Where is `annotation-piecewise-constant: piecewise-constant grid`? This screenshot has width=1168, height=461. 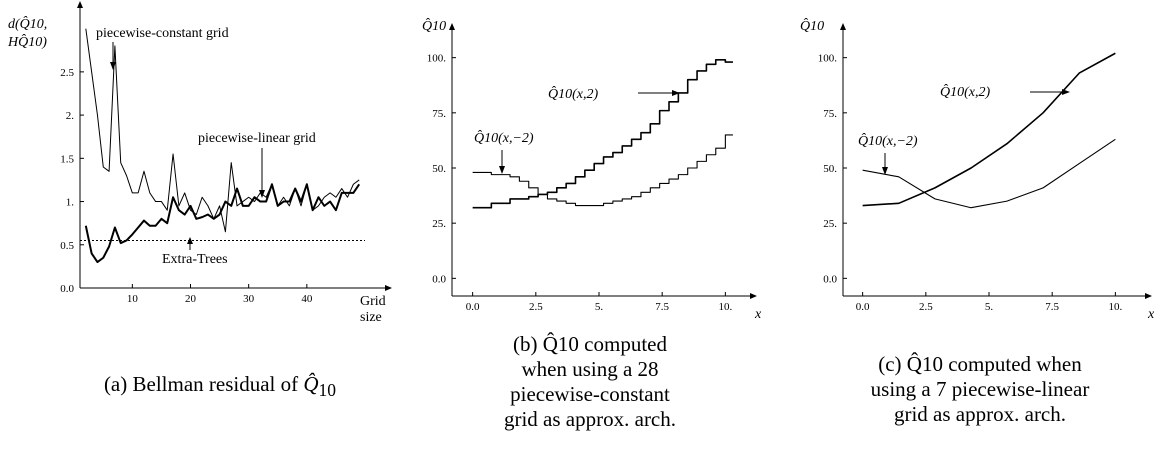
annotation-piecewise-constant: piecewise-constant grid is located at coordinates (162, 33).